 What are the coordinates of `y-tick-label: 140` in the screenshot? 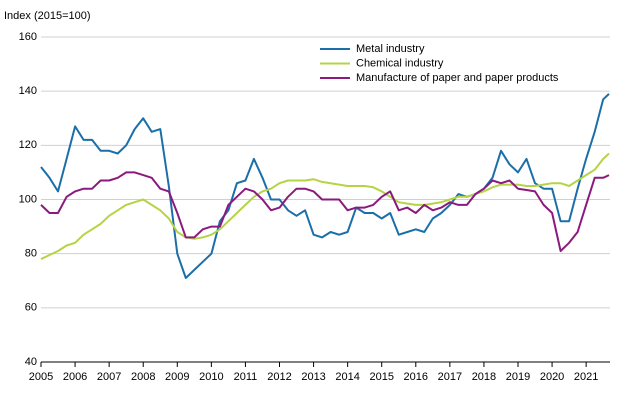 It's located at (28, 91).